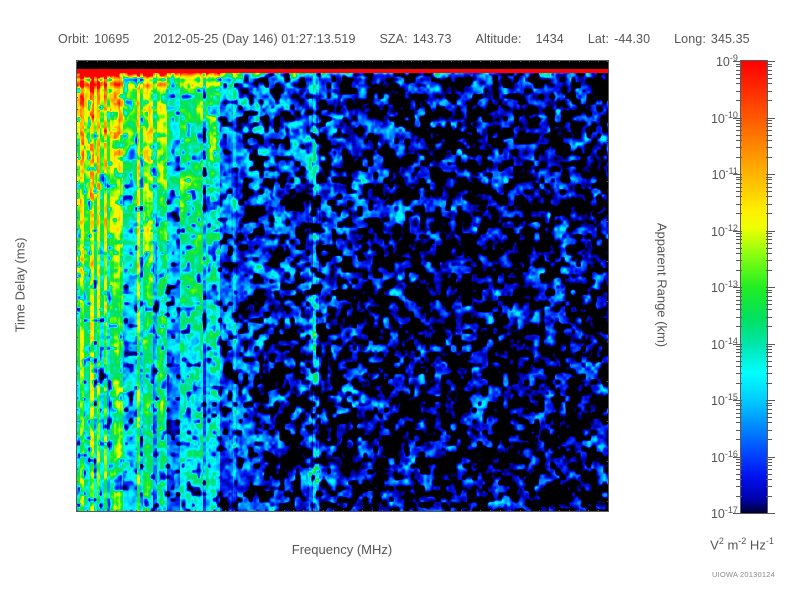 The height and width of the screenshot is (600, 800). Describe the element at coordinates (254, 39) in the screenshot. I see `datetime-value: 2012-05-25 (Day 146) 01:27:13.519` at that location.